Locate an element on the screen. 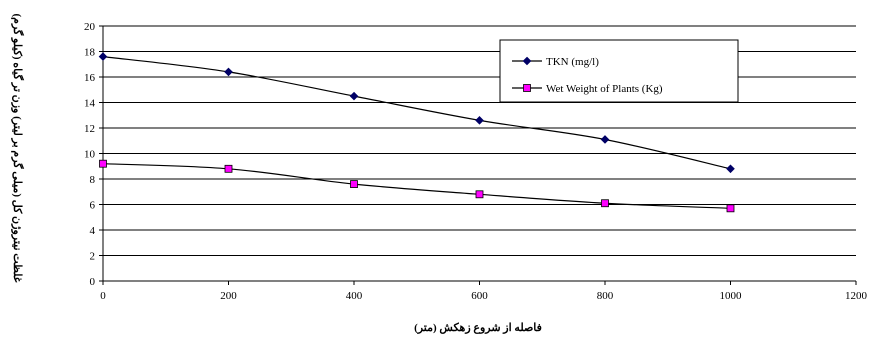 This screenshot has height=347, width=874. x-tick-label: 600 is located at coordinates (479, 296).